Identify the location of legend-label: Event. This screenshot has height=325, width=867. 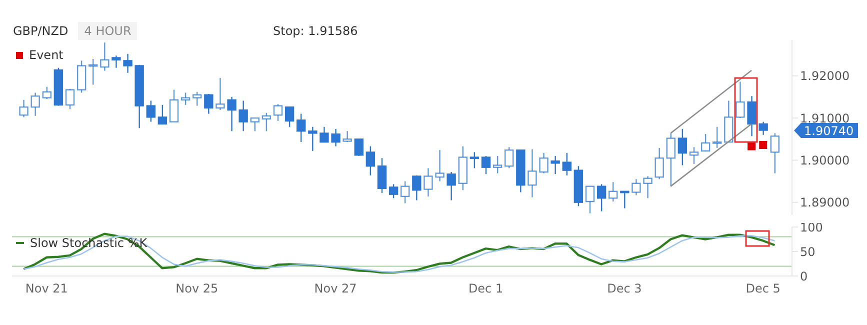
(46, 55).